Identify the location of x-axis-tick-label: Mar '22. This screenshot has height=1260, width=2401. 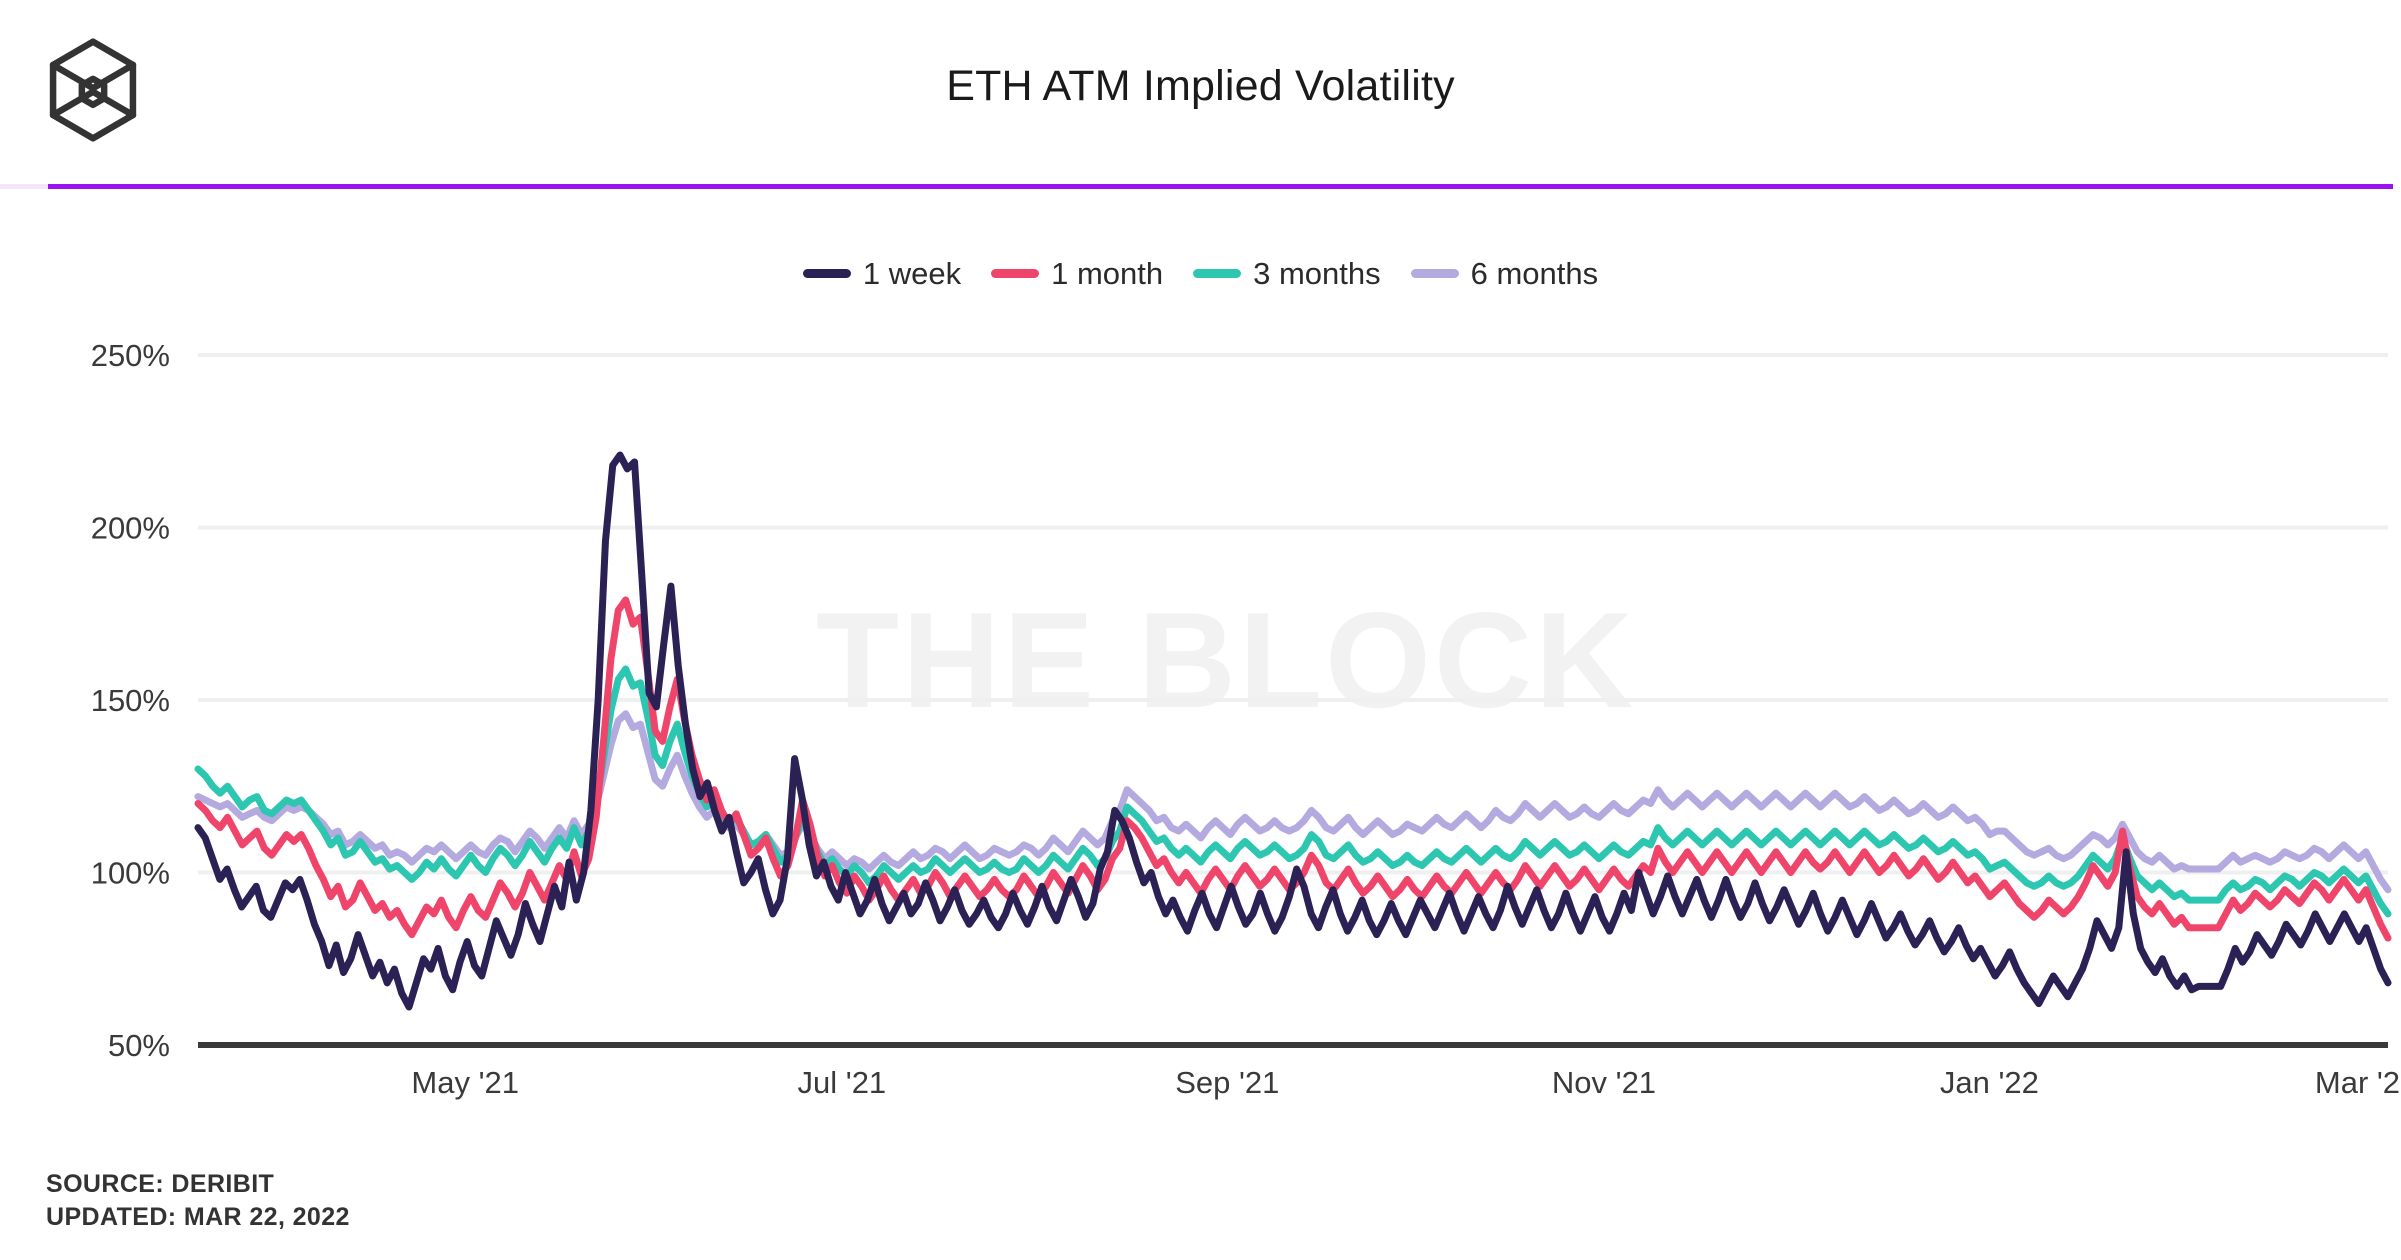
(2358, 1082).